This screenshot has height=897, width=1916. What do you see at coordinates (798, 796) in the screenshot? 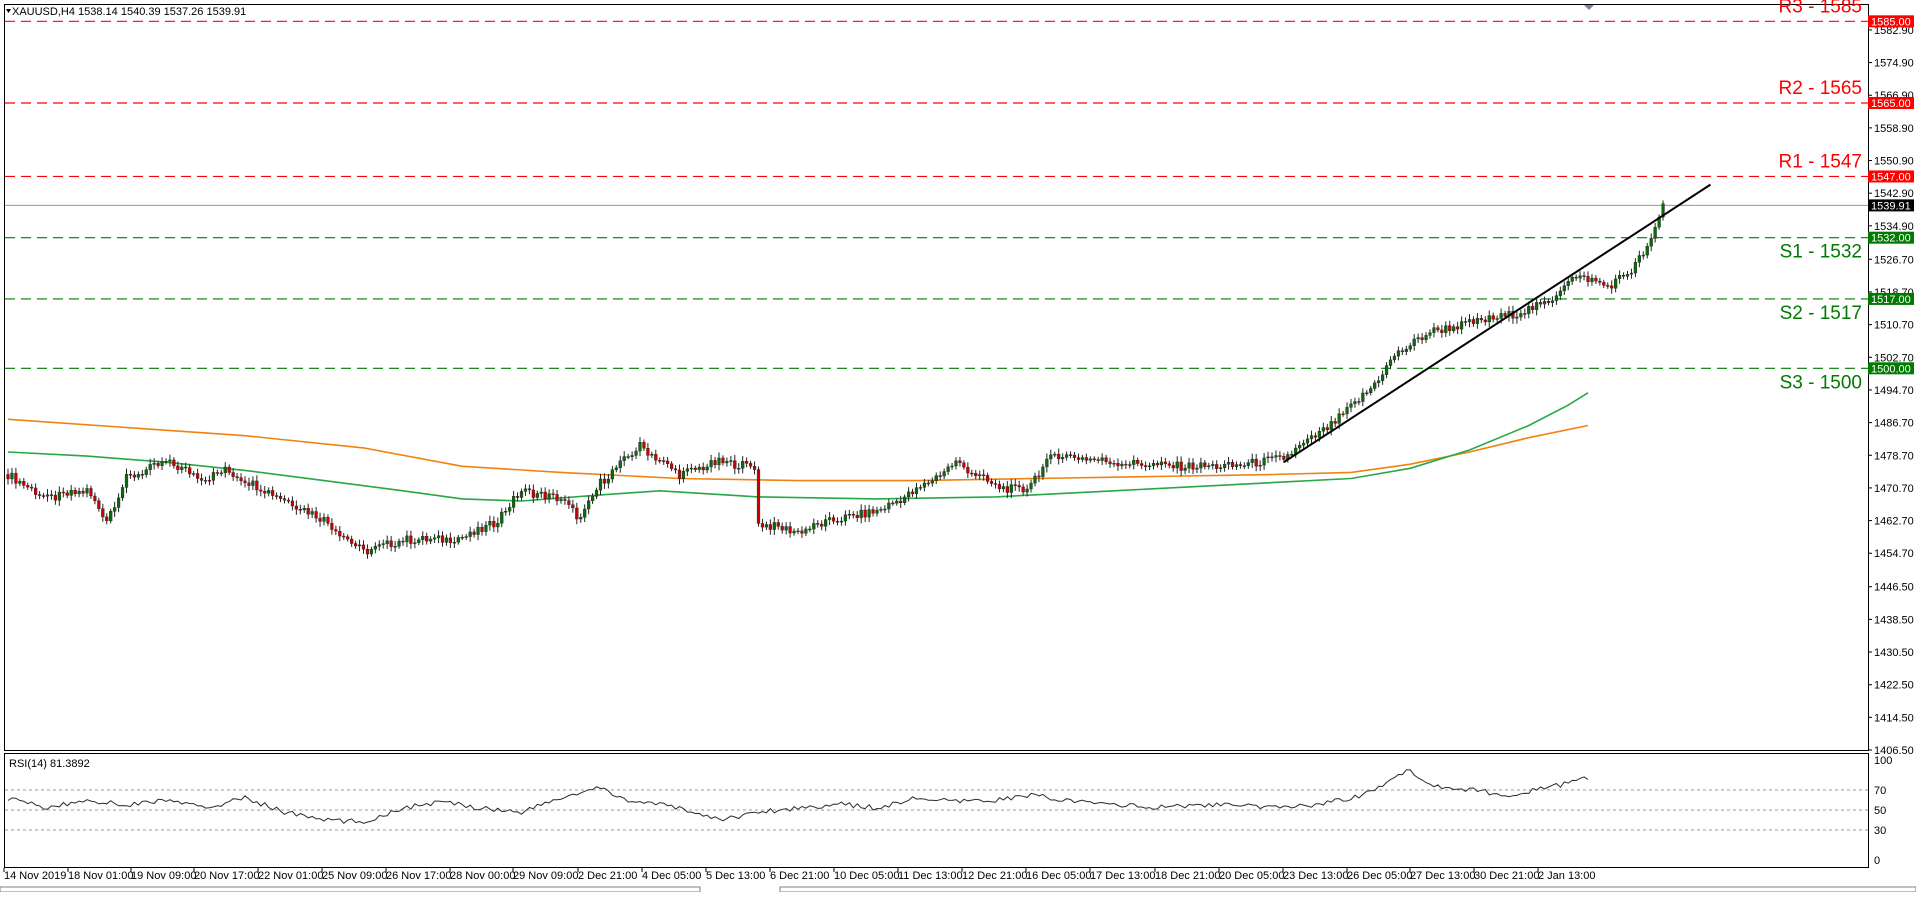
I see `rsi-line` at bounding box center [798, 796].